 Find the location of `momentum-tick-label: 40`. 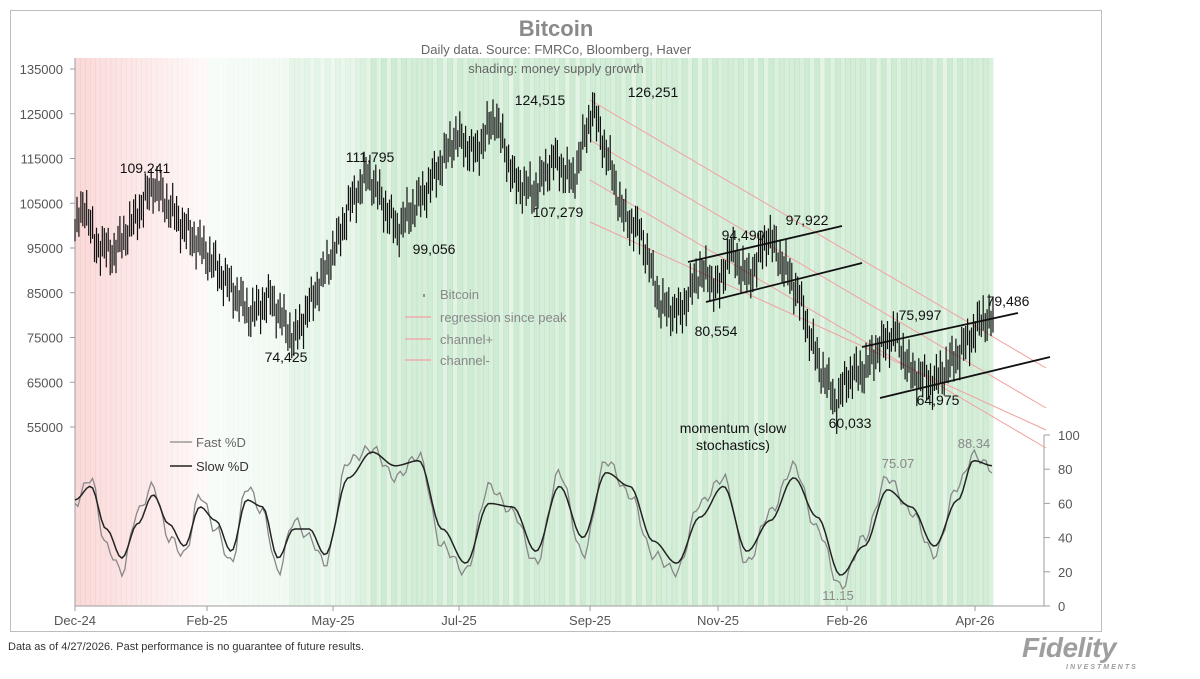

momentum-tick-label: 40 is located at coordinates (1065, 538).